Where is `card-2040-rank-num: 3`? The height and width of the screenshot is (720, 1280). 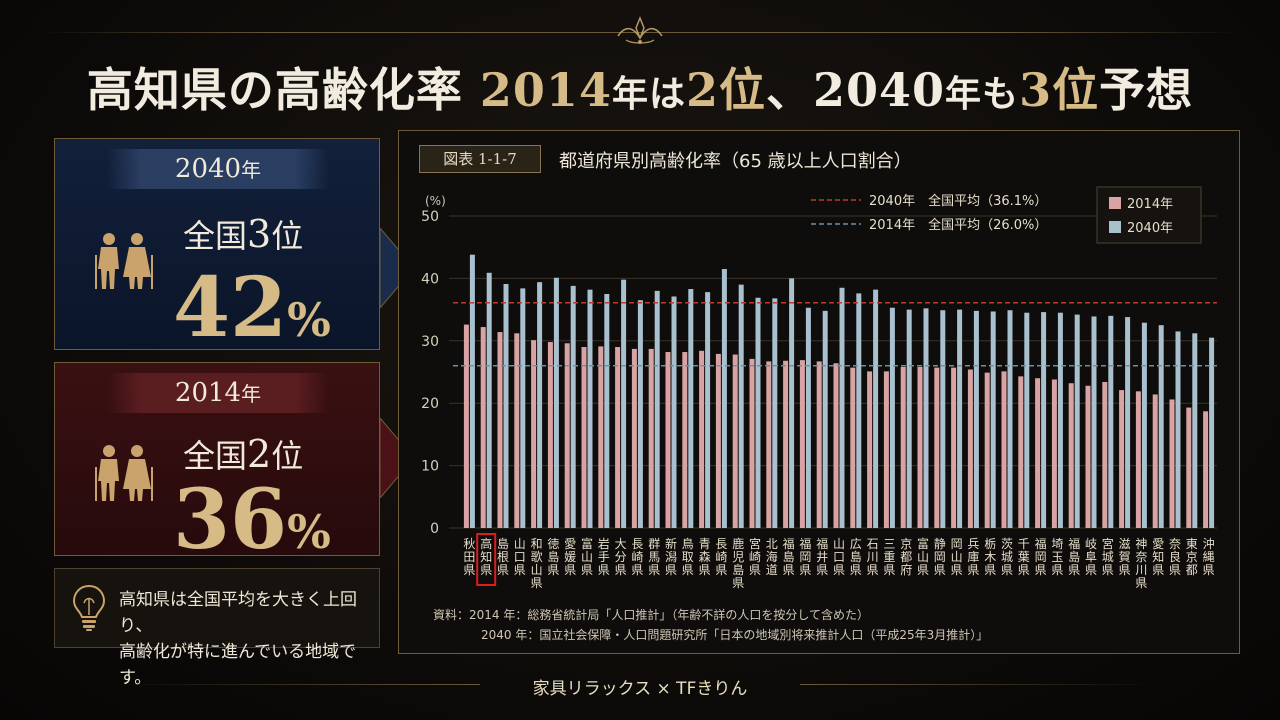 card-2040-rank-num: 3 is located at coordinates (259, 234).